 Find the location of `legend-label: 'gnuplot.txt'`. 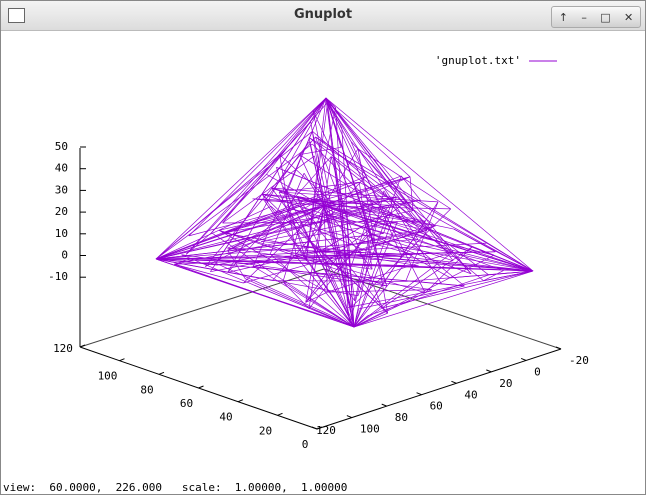

legend-label: 'gnuplot.txt' is located at coordinates (478, 60).